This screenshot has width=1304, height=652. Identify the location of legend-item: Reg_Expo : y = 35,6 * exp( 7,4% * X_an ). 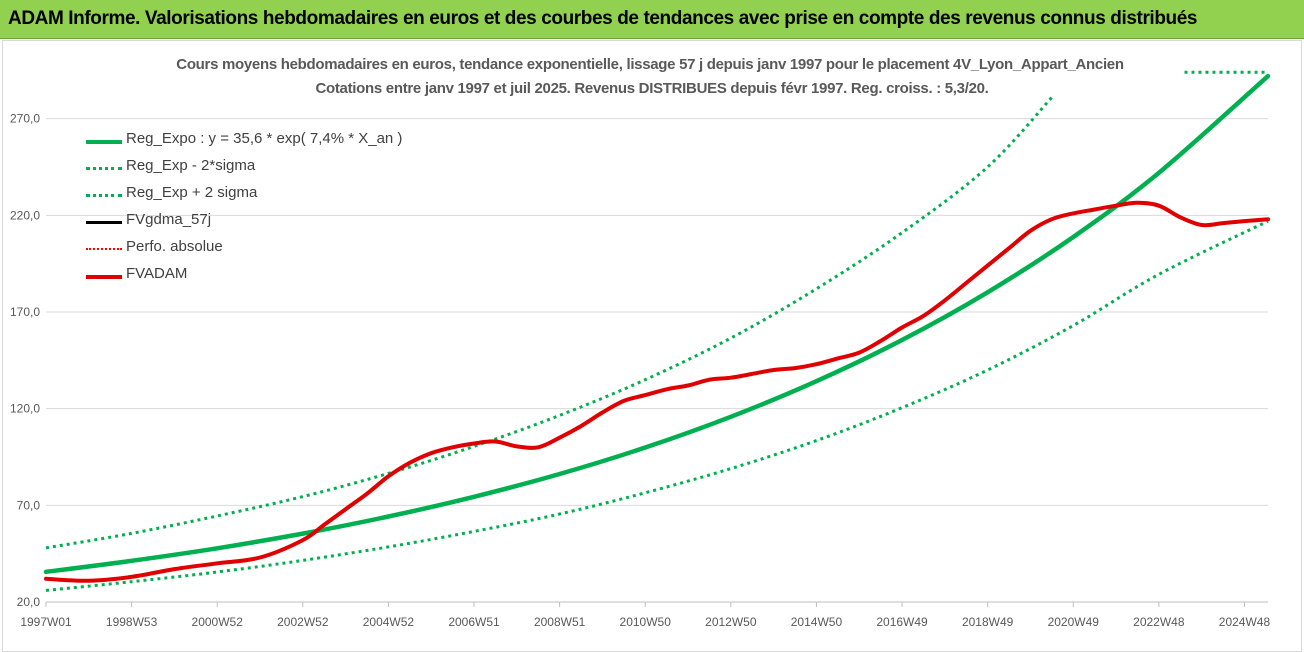
(276, 141).